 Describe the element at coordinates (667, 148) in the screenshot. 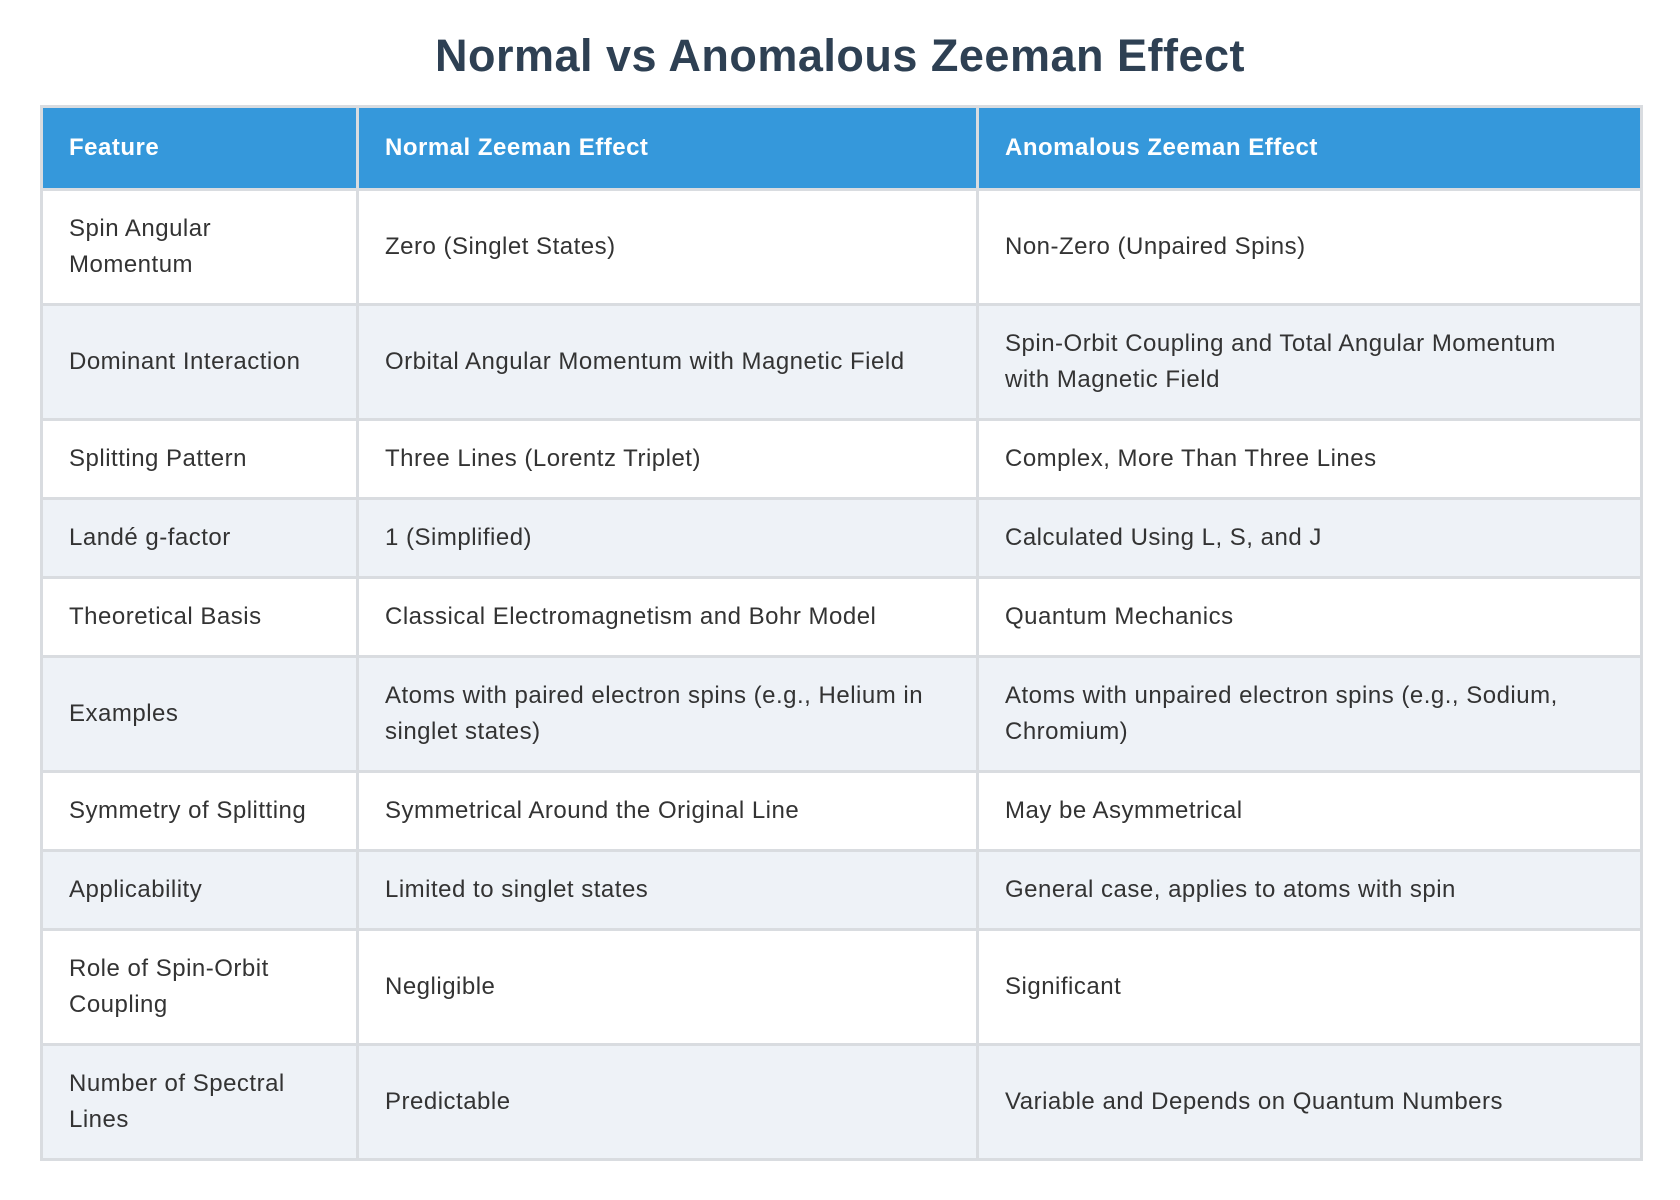

I see `column-header-2: Normal Zeeman Effect` at that location.